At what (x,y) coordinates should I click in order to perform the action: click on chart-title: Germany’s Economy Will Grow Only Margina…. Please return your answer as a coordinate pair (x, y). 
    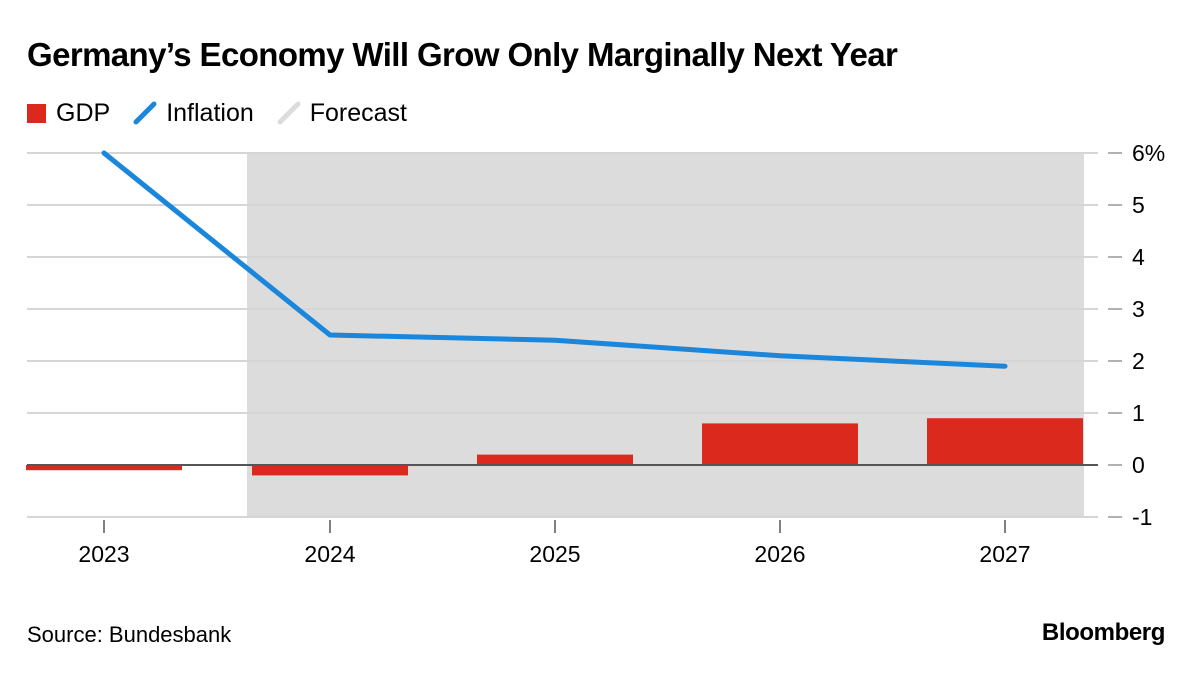
    Looking at the image, I should click on (462, 54).